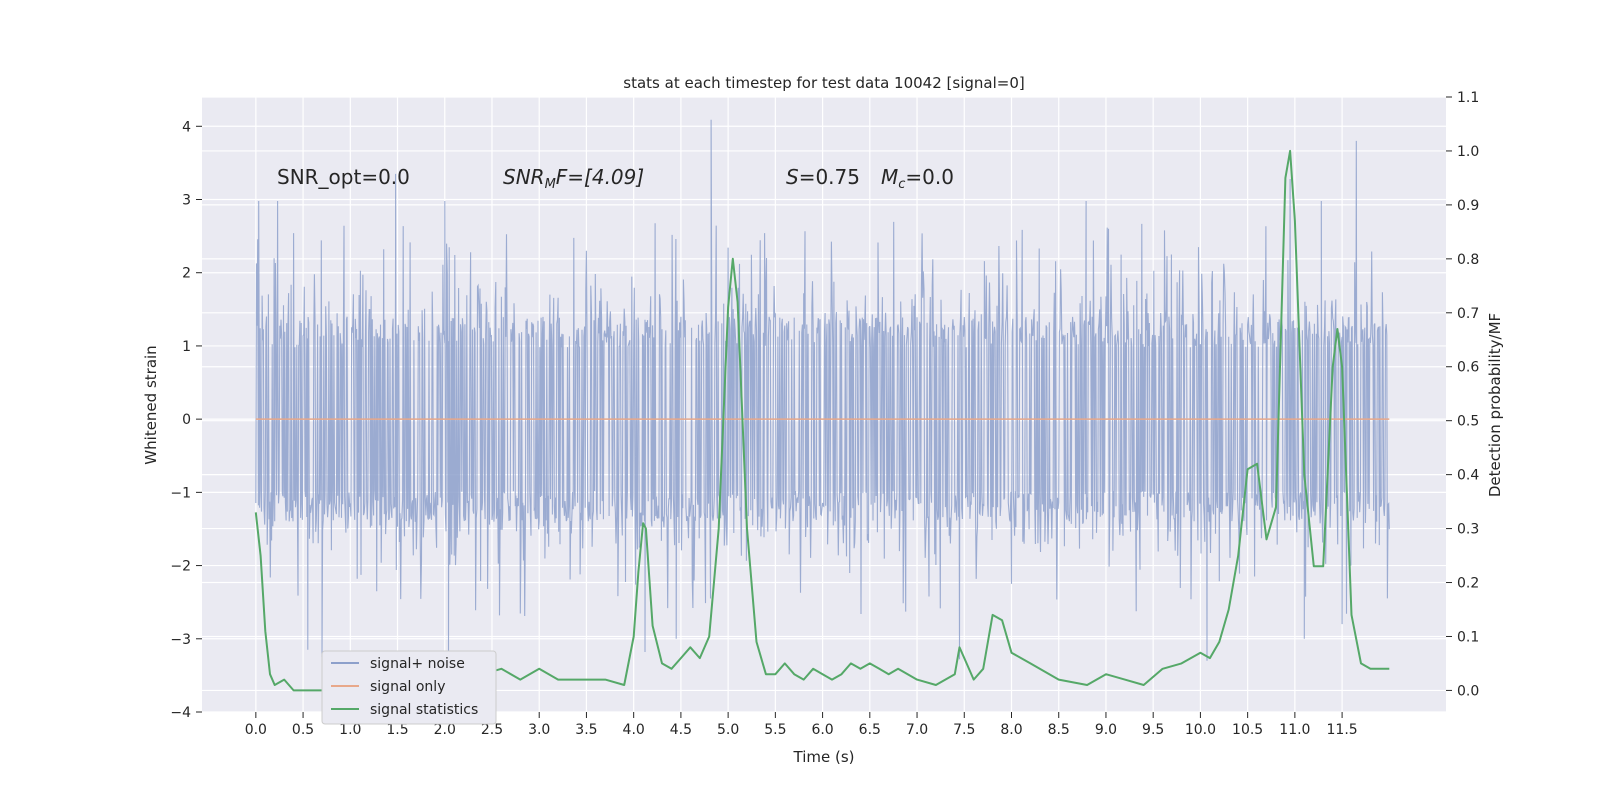  I want to click on y2-tick-label: 0.8, so click(1468, 260).